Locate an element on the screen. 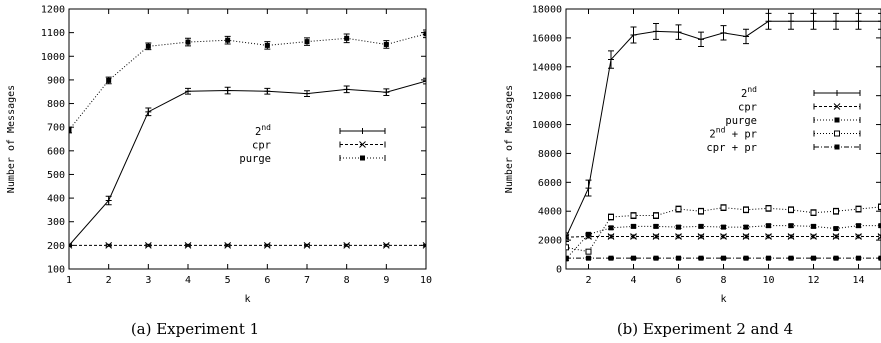  series-2nd-+-pr is located at coordinates (723, 229).